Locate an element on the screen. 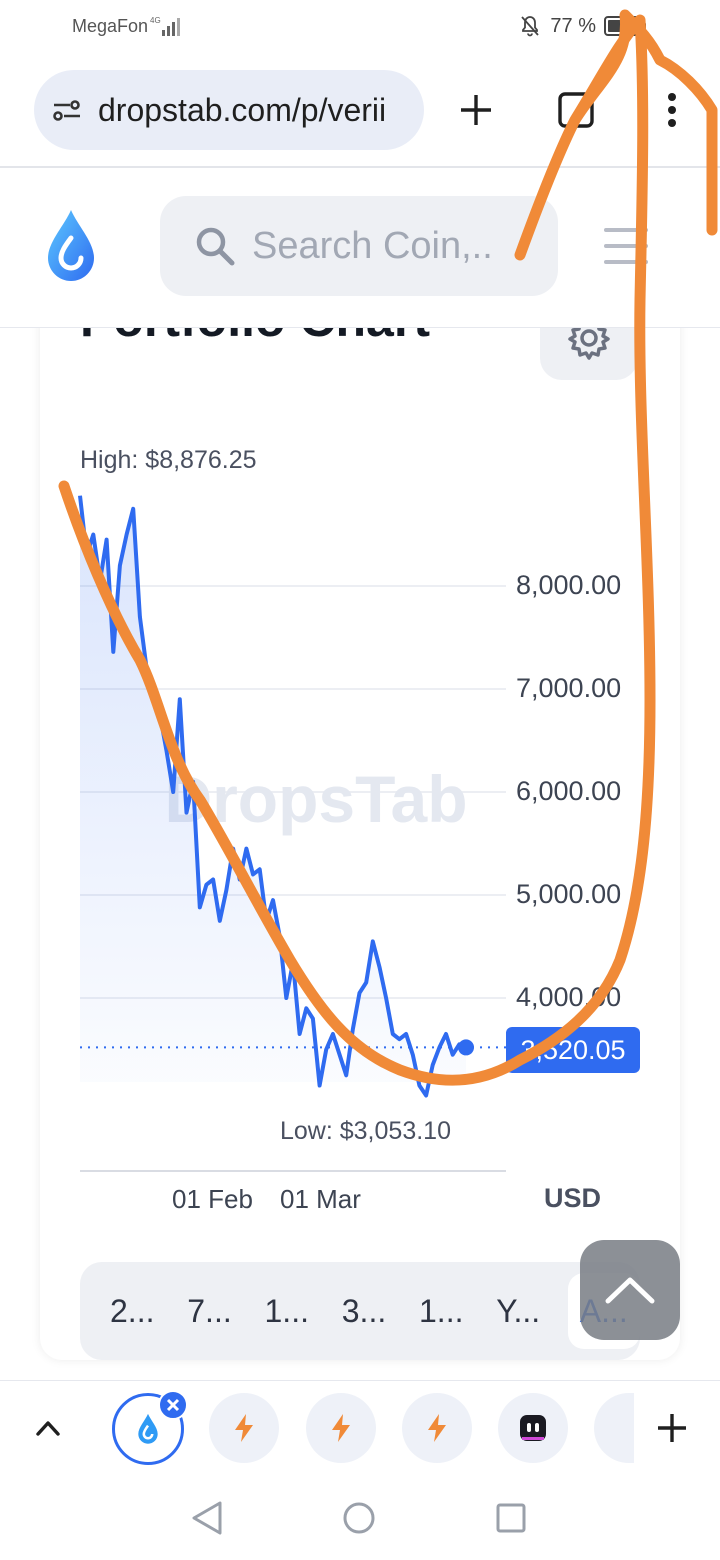 This screenshot has height=1560, width=720. home-icon is located at coordinates (359, 1518).